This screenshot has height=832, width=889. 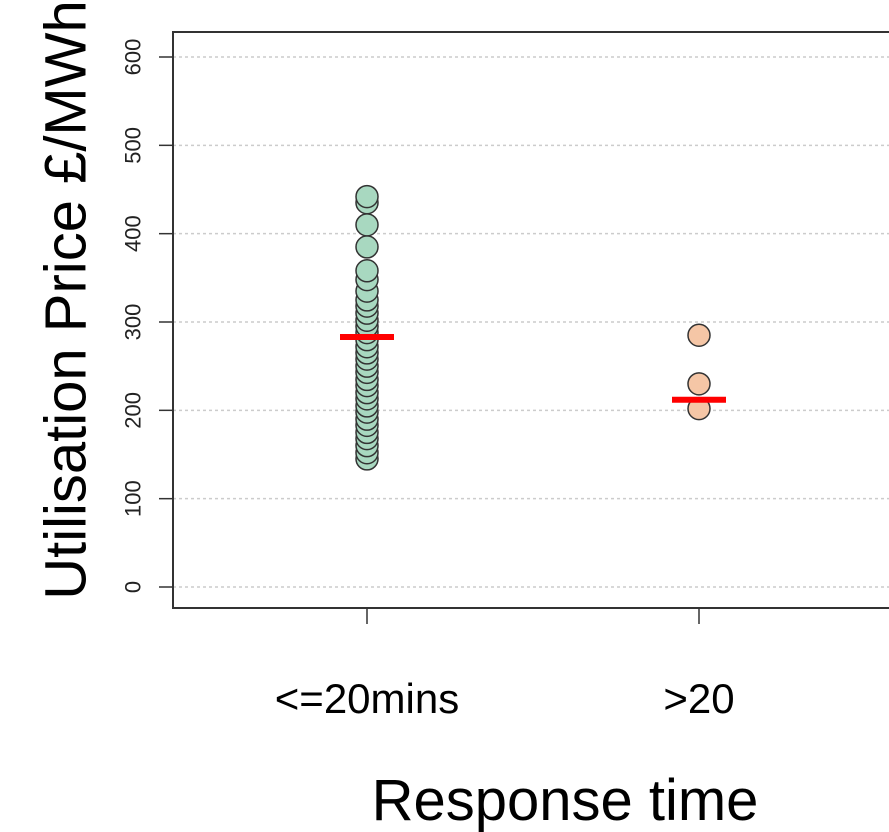 I want to click on x-tick-label: <=20mins, so click(x=367, y=698).